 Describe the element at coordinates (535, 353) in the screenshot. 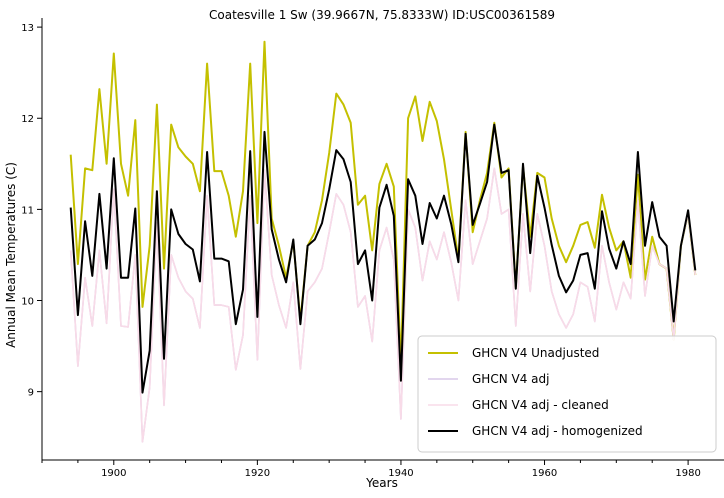

I see `legend-label-0: GHCN V4 Unadjusted` at that location.